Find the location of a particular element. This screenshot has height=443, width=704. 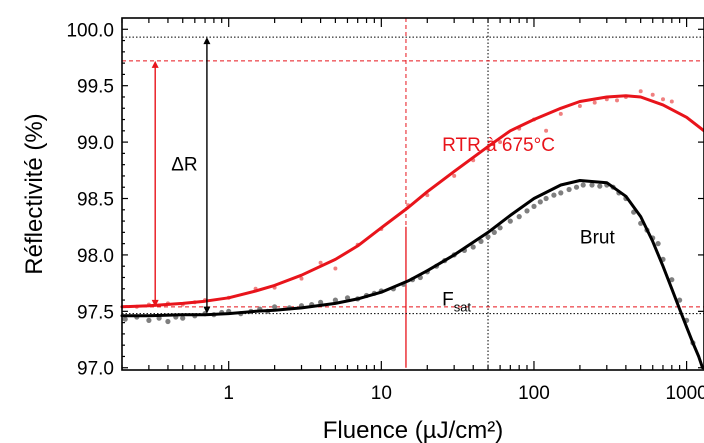

y-tick-label: 97.5 is located at coordinates (95, 312).